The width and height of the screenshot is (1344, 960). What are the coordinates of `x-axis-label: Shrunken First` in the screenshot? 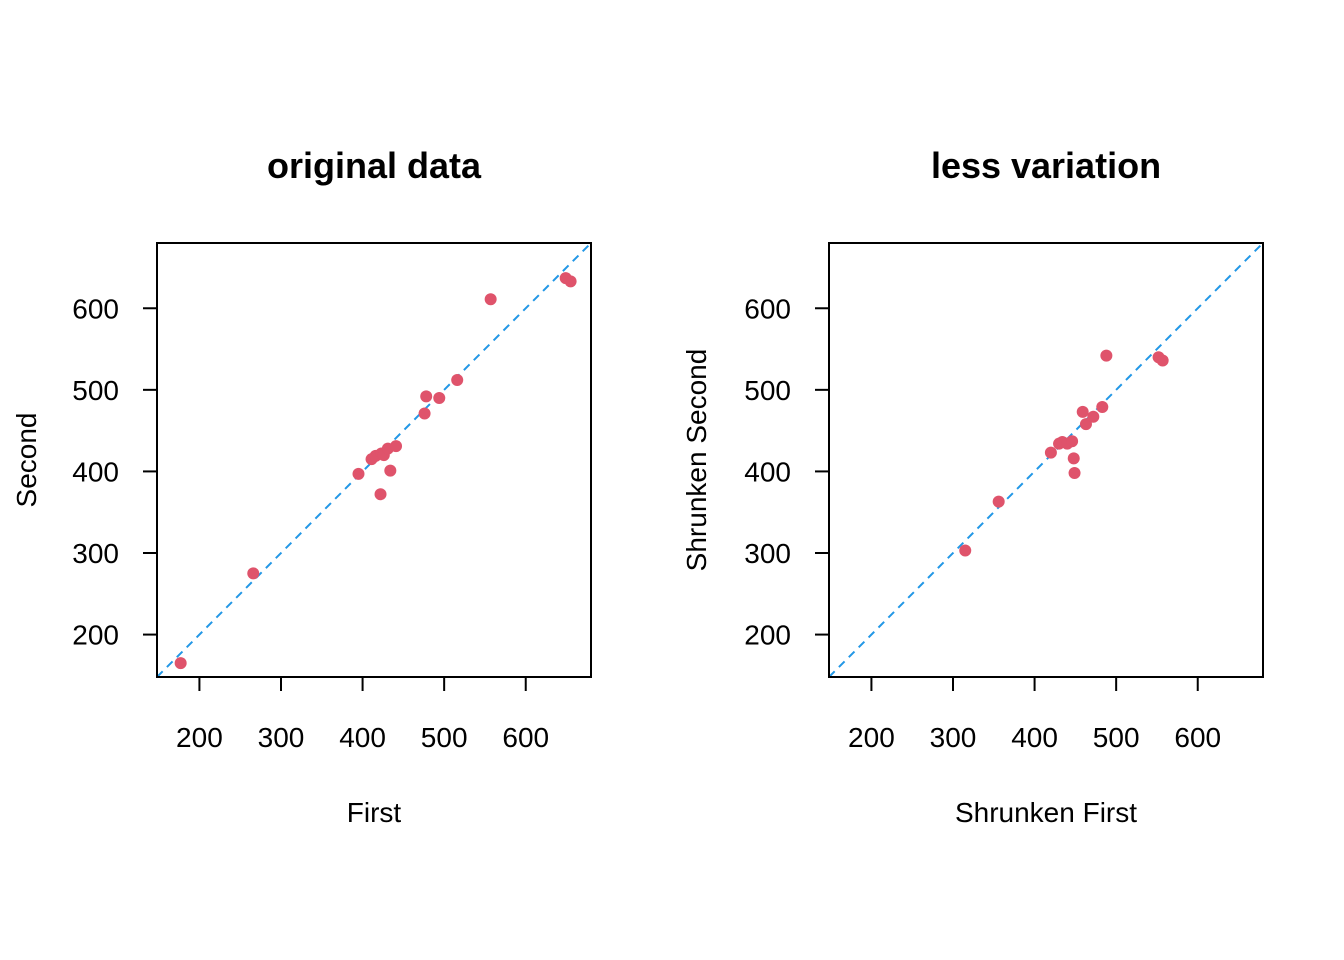 It's located at (1046, 812).